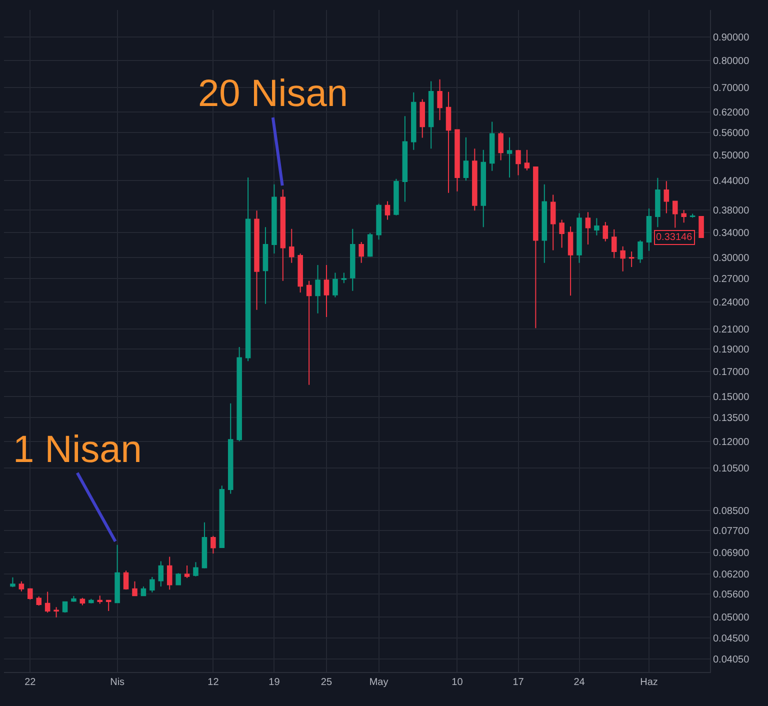 This screenshot has width=768, height=706. What do you see at coordinates (731, 418) in the screenshot?
I see `y-tick-label: 0.13500` at bounding box center [731, 418].